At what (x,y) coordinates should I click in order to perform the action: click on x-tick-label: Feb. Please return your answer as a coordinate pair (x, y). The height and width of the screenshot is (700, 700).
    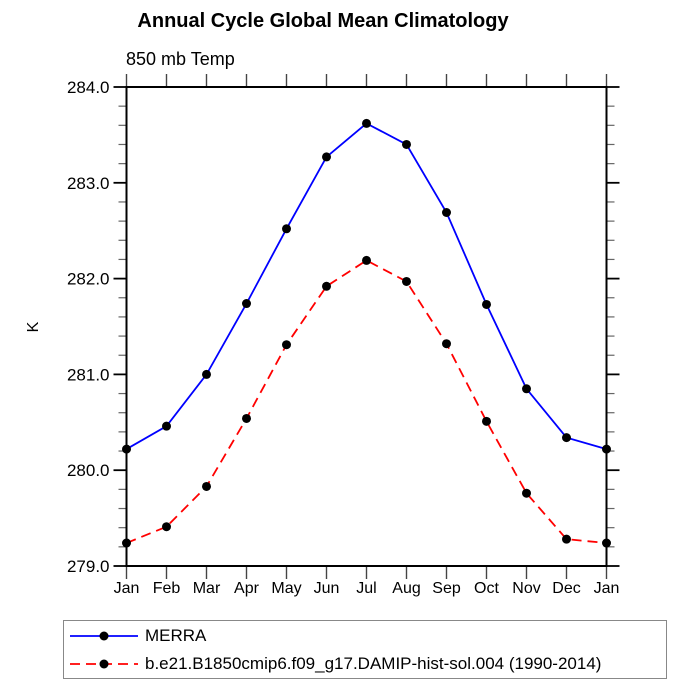
    Looking at the image, I should click on (167, 588).